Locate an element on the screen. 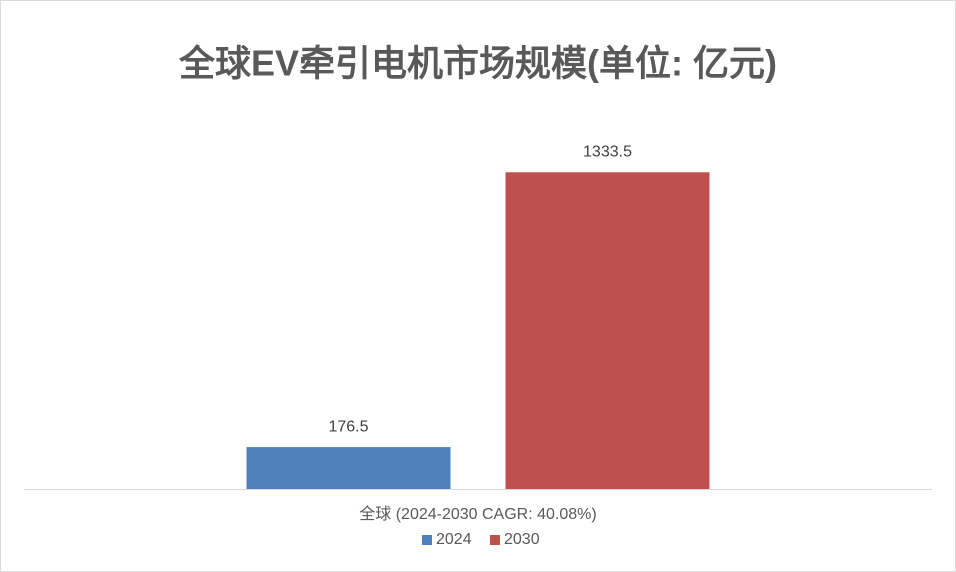 This screenshot has width=956, height=572. legend-label: 2024 is located at coordinates (454, 539).